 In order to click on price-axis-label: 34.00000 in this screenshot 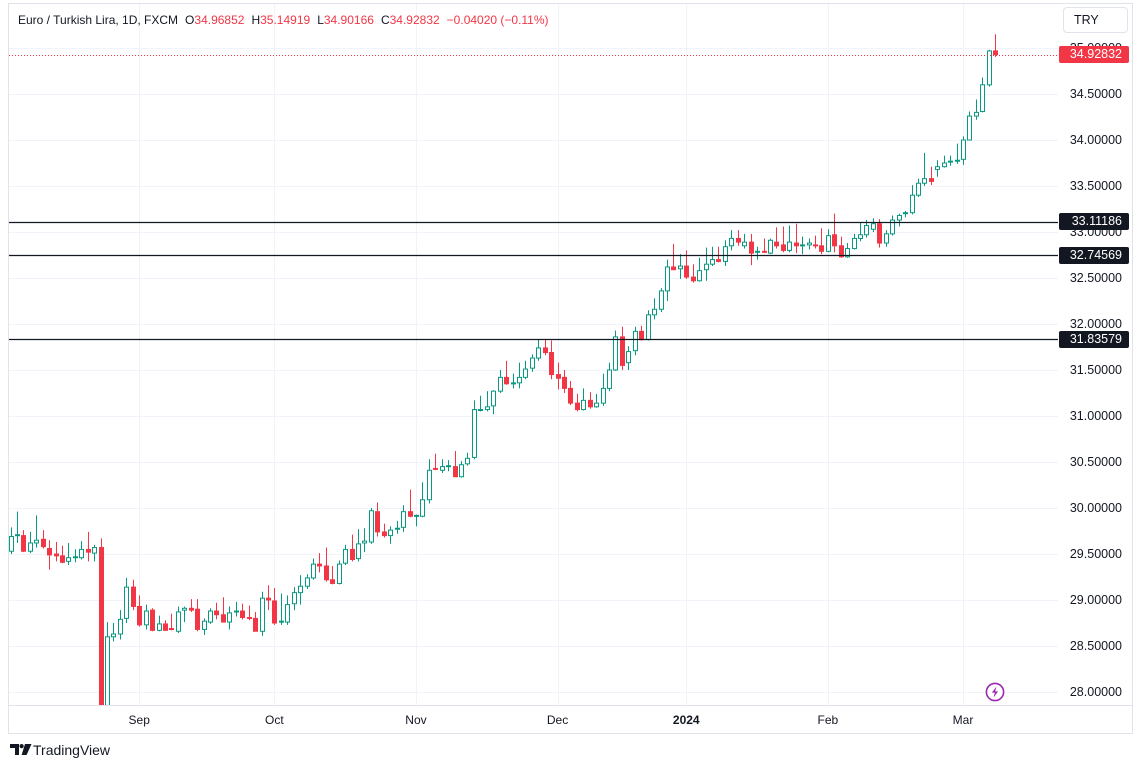, I will do `click(1090, 140)`.